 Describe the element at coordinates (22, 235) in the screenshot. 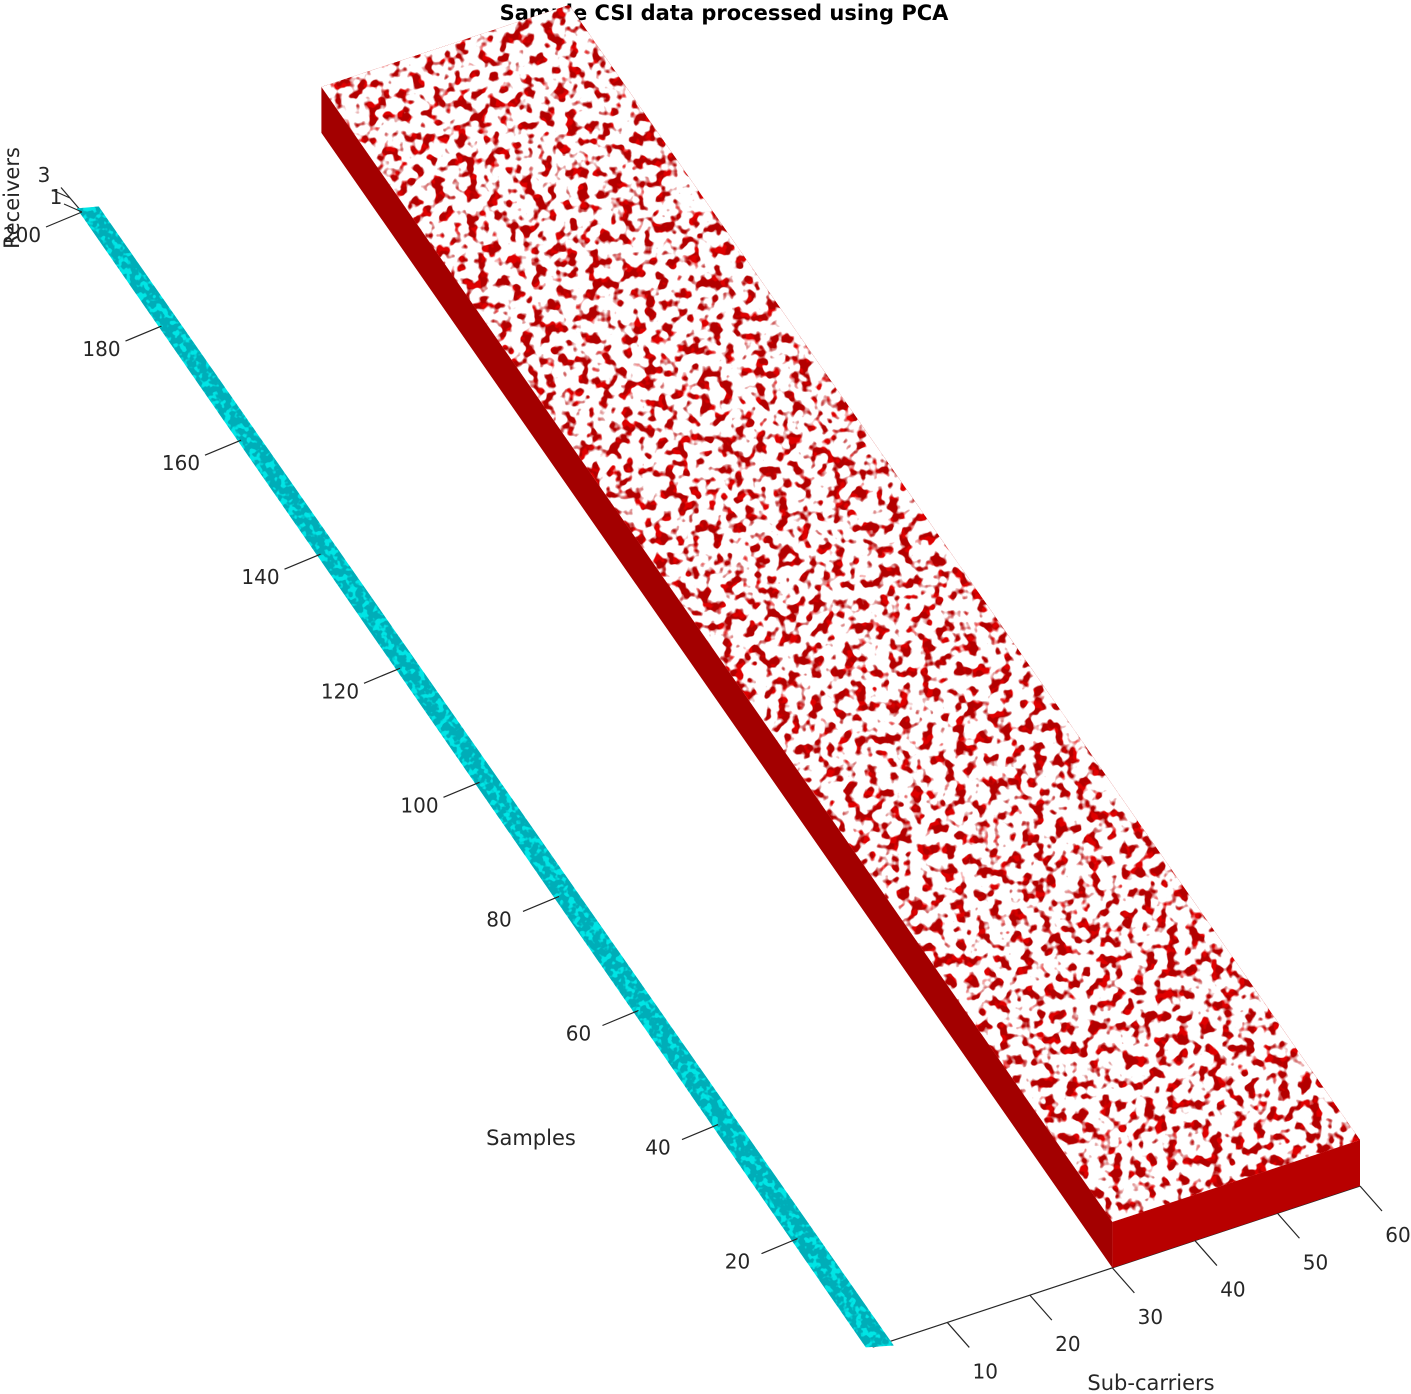

I see `samples-tick-label-200: 200` at that location.